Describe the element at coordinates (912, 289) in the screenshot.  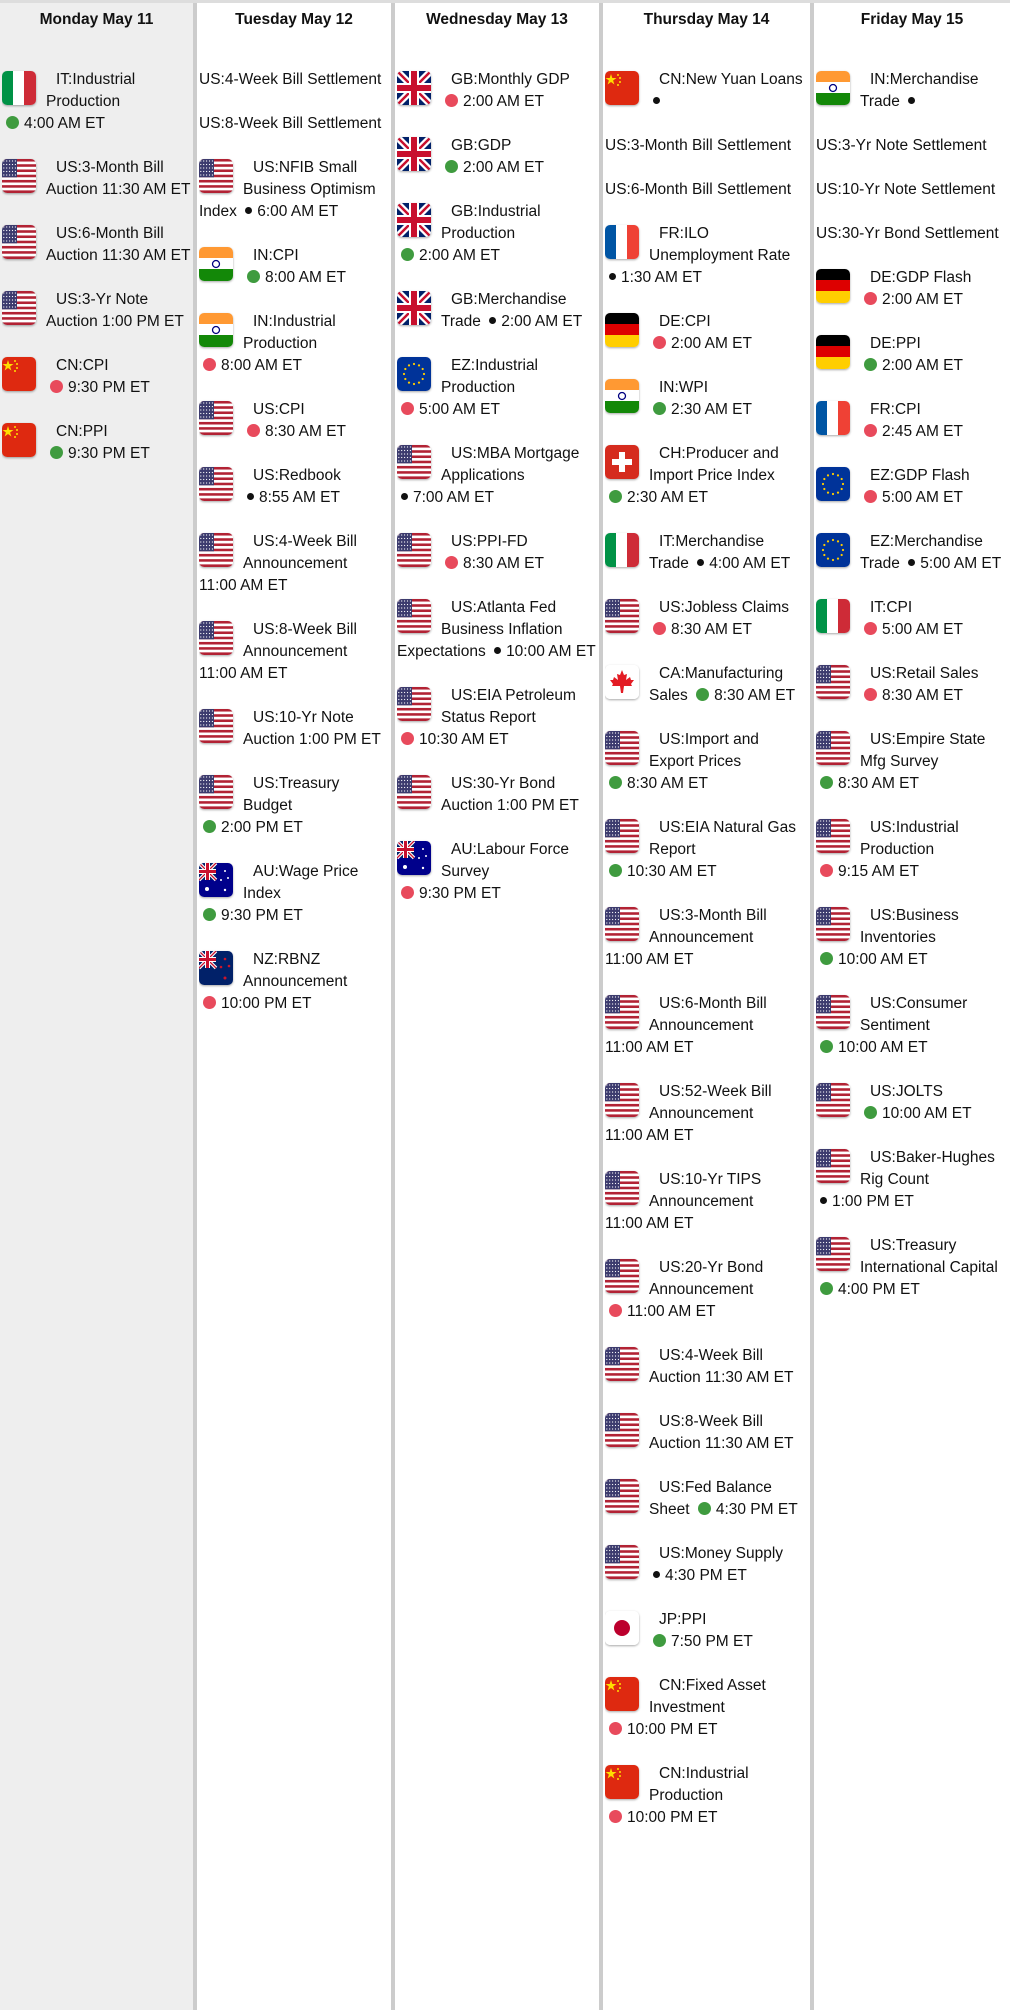
I see `calendar-event: DE:GDP Flash 2:00 AM ET` at that location.